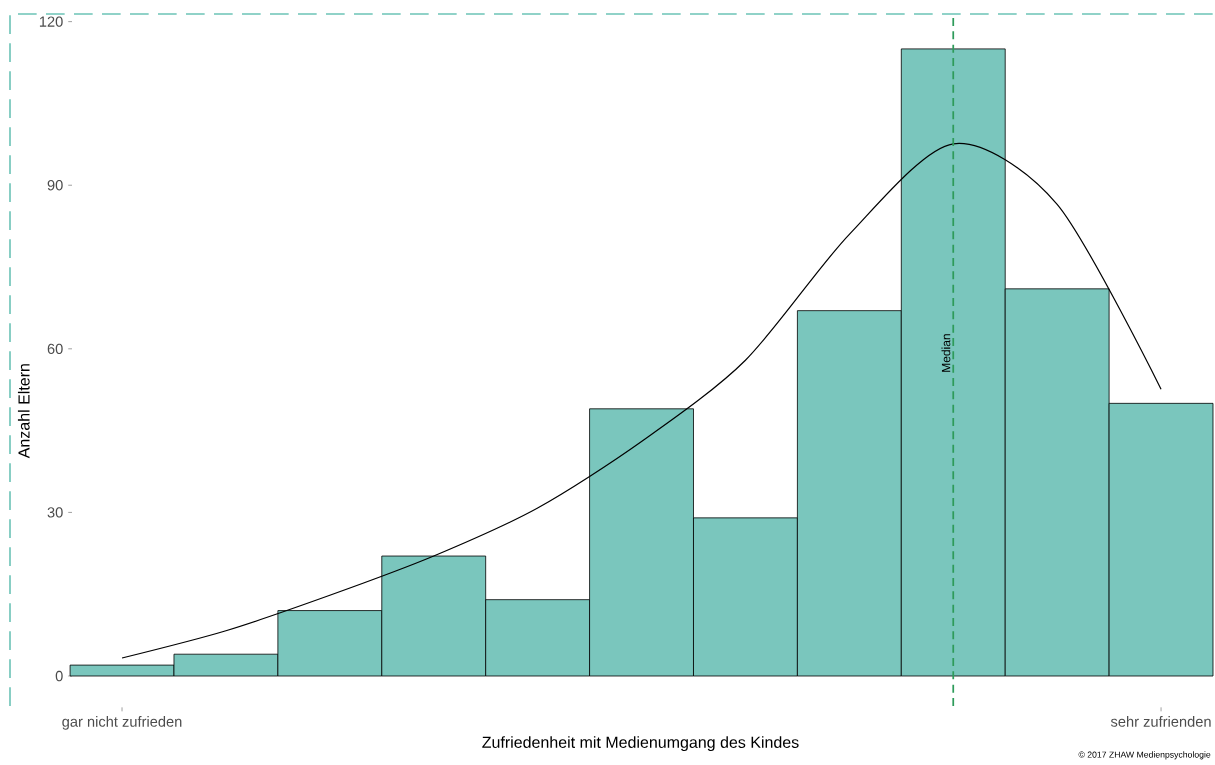  What do you see at coordinates (23, 411) in the screenshot?
I see `y-axis-title: Anzahl Eltern` at bounding box center [23, 411].